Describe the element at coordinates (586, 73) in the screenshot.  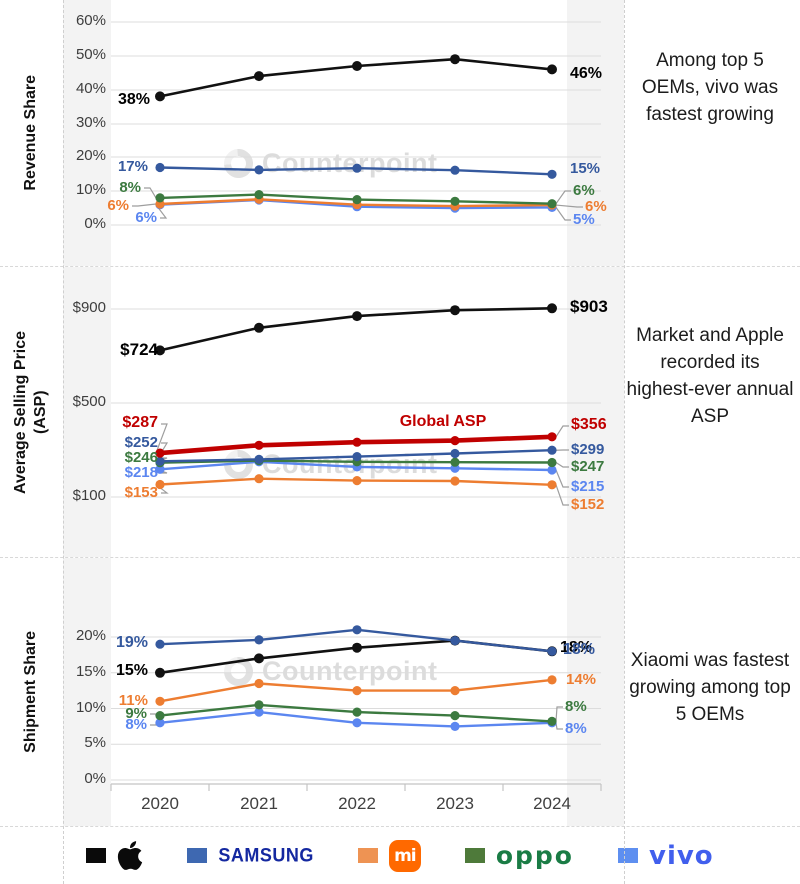
I see `label-apple-last: 46%` at that location.